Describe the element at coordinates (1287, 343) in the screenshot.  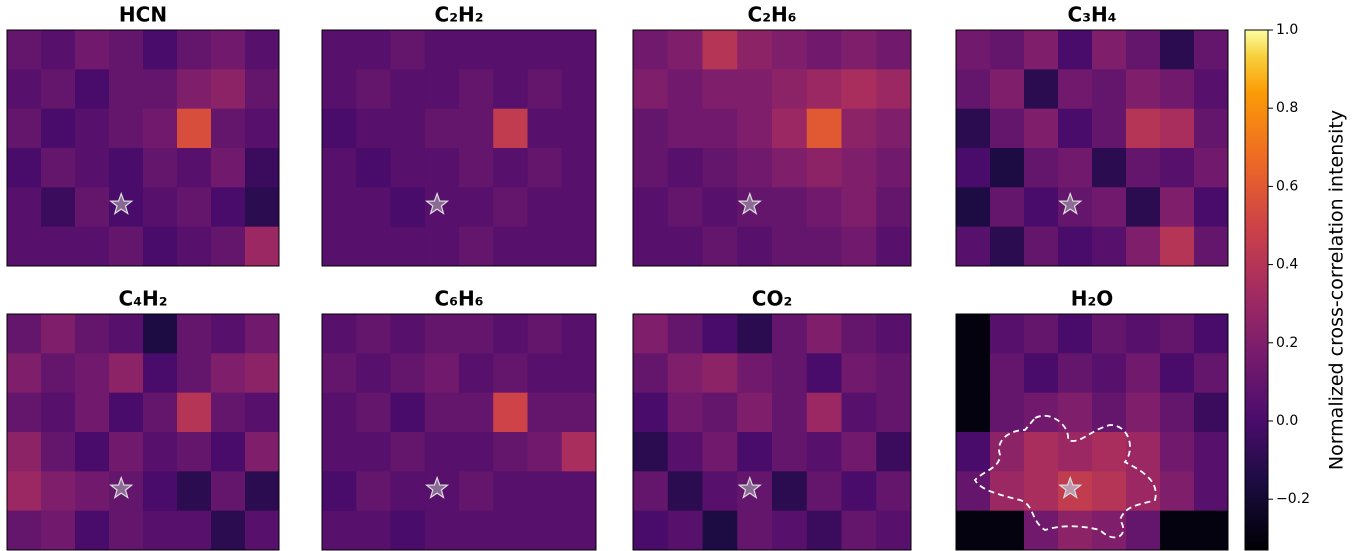
I see `colorbar-tick-label: 0.2` at that location.